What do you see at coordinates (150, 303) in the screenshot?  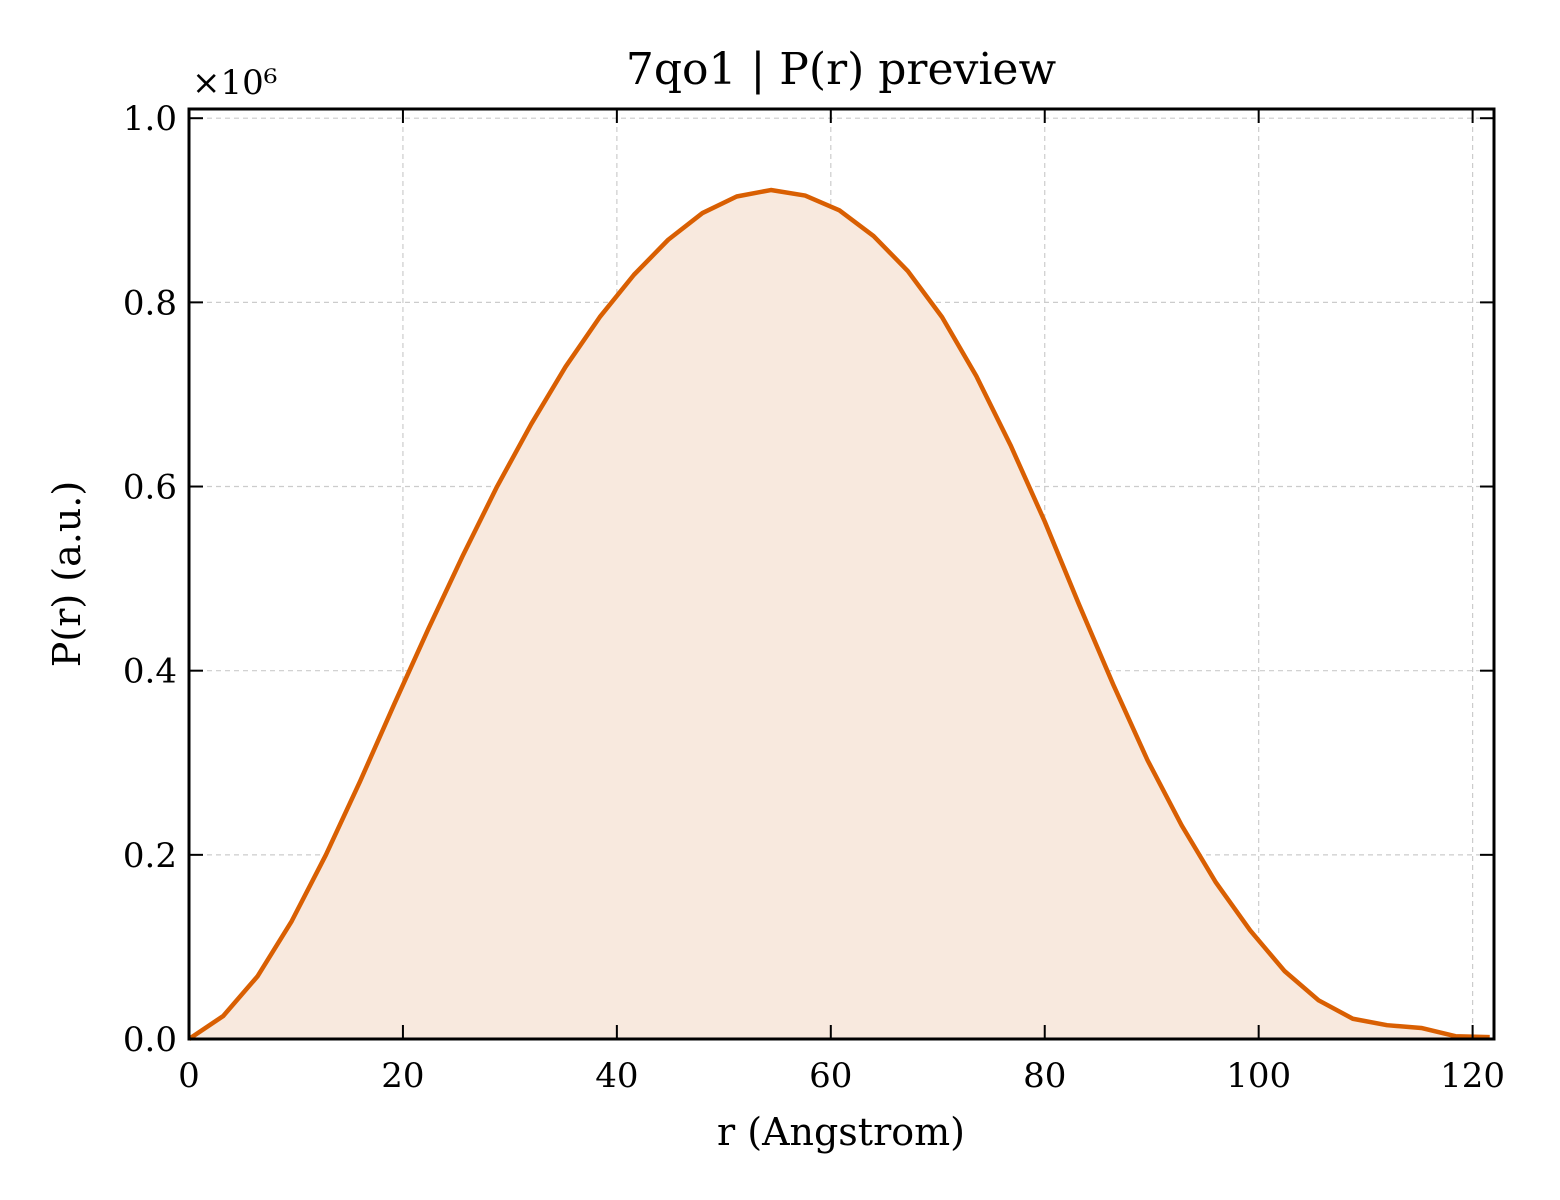 I see `y-tick-label: 0.8` at bounding box center [150, 303].